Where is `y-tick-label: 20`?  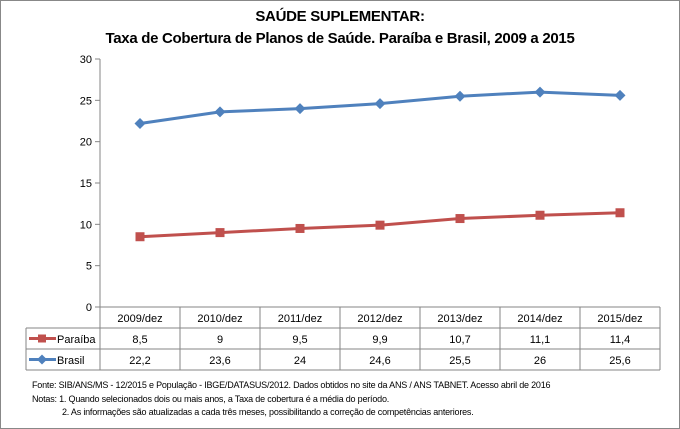
y-tick-label: 20 is located at coordinates (86, 143).